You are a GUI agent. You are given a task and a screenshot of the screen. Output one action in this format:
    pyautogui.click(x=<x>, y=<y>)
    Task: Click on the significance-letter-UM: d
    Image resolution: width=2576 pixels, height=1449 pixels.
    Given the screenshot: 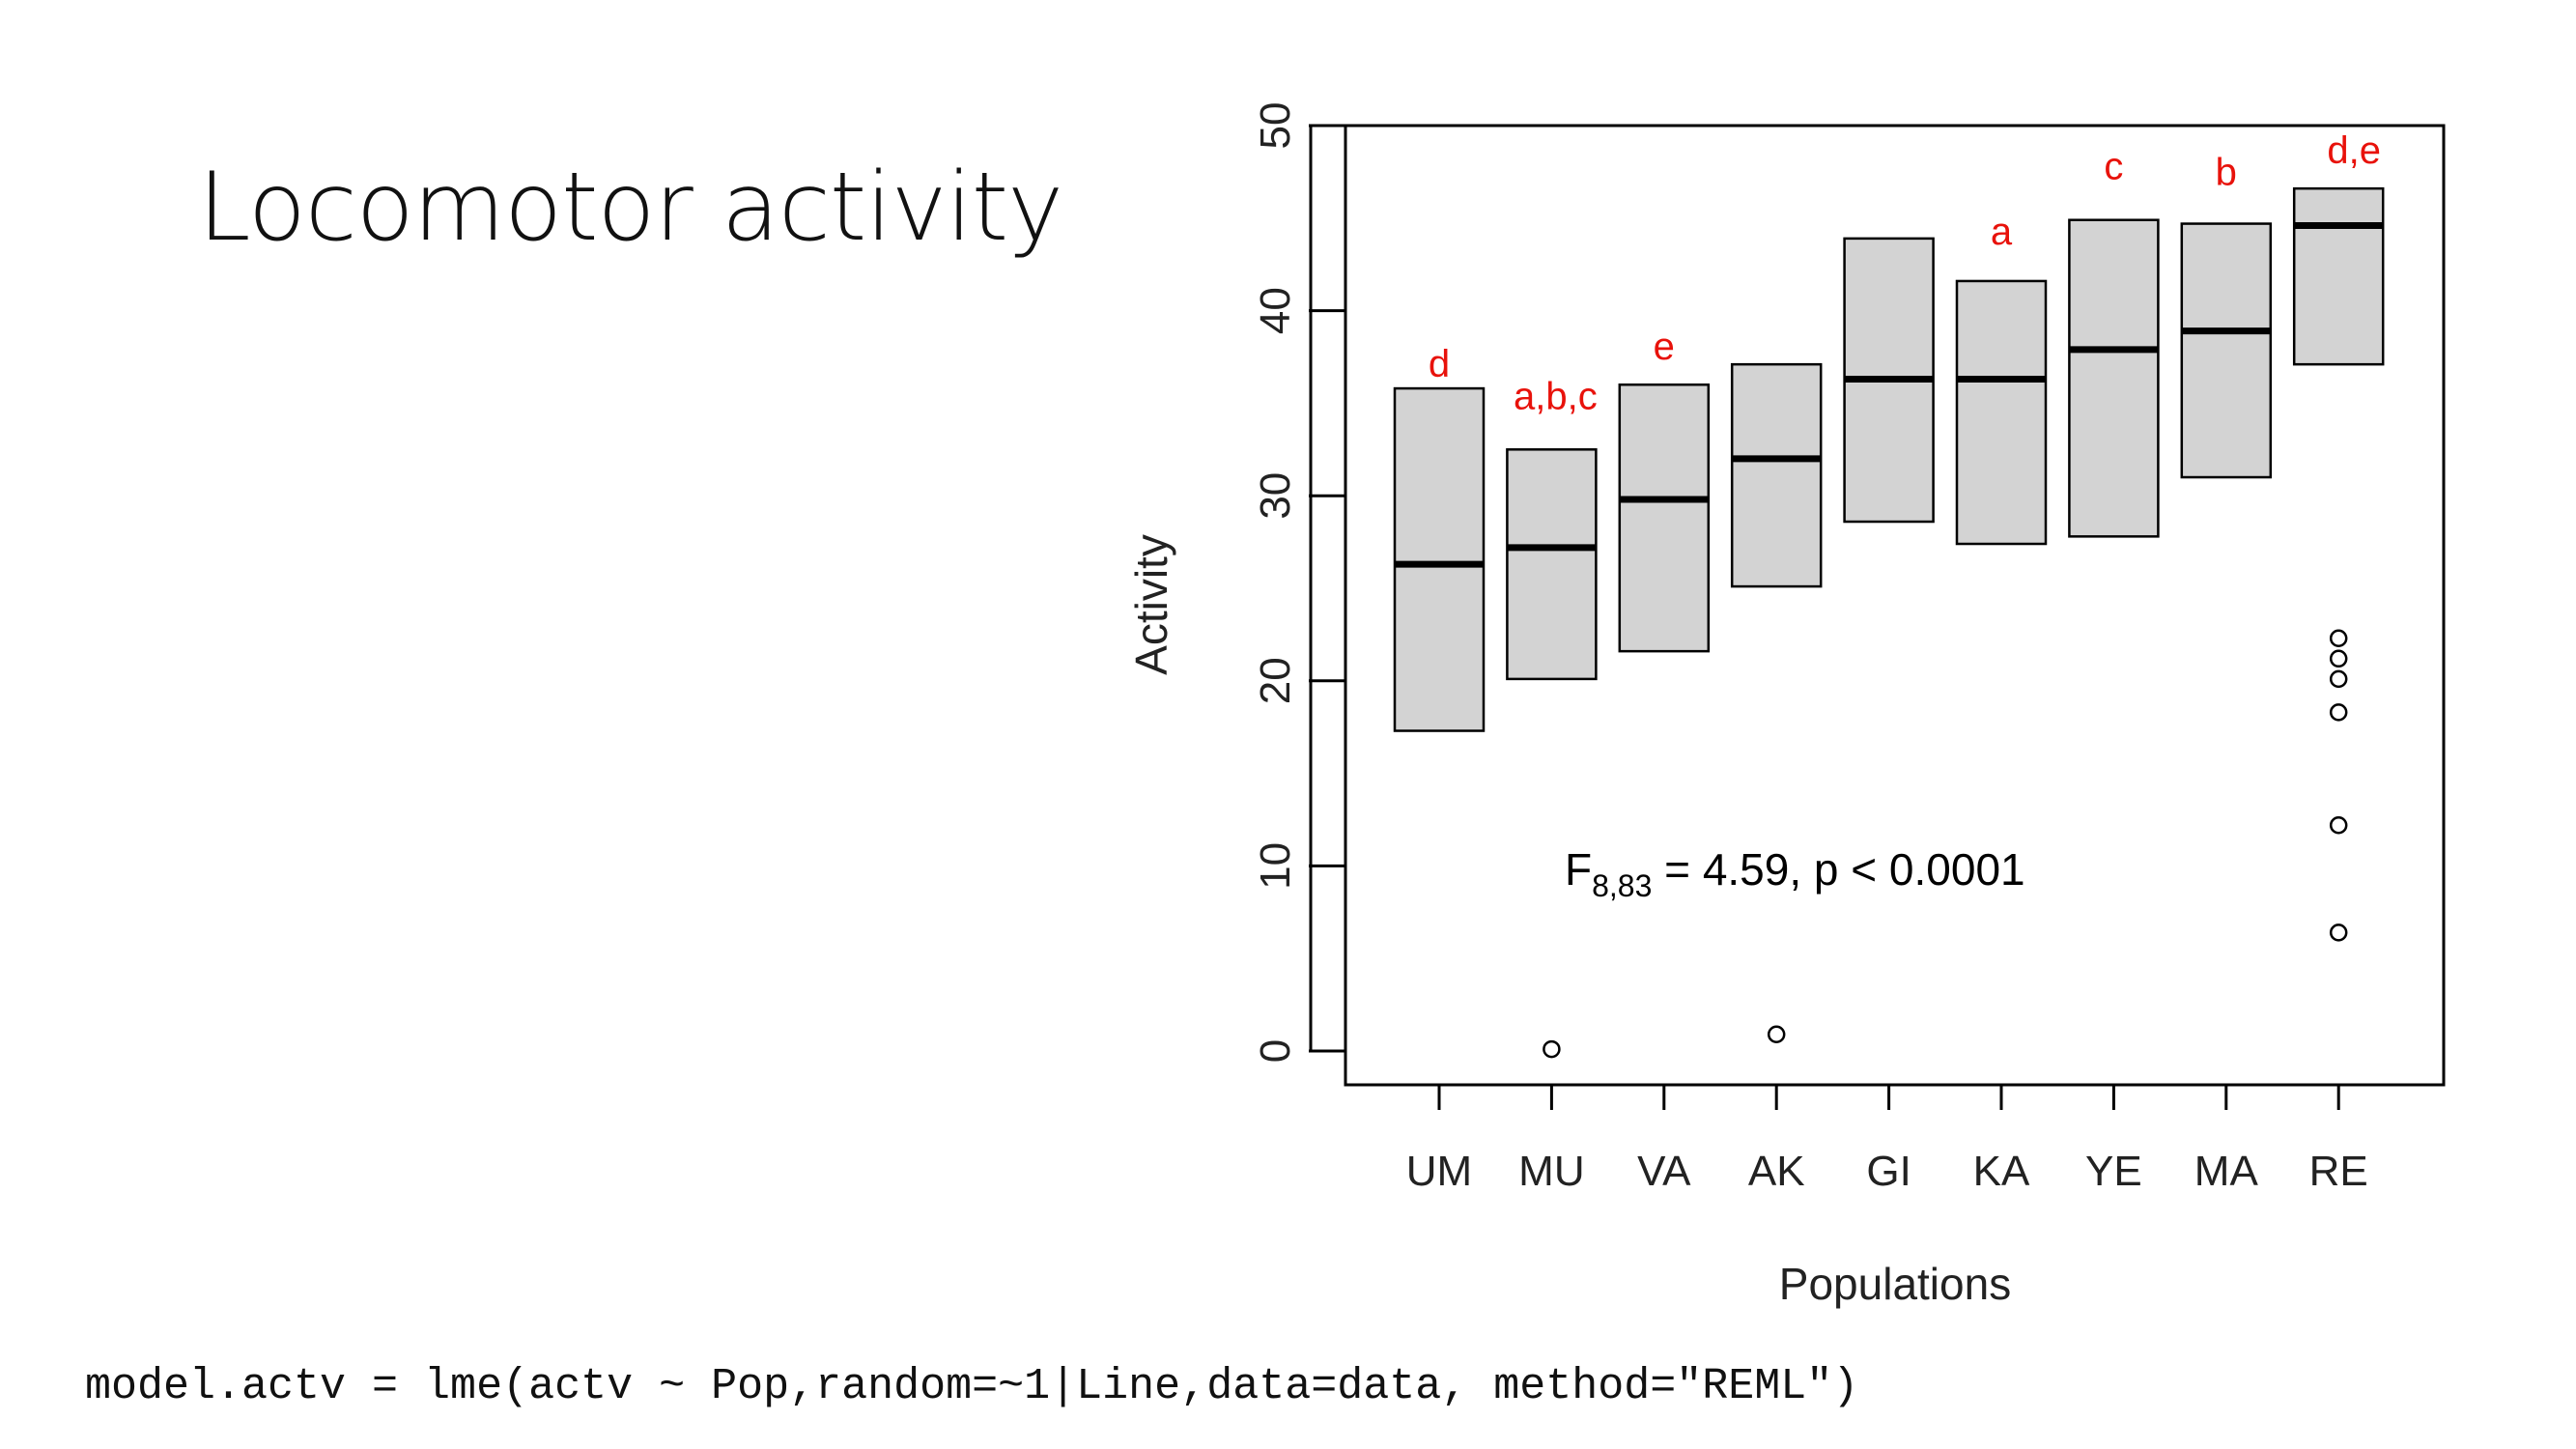 What is the action you would take?
    pyautogui.click(x=1439, y=364)
    